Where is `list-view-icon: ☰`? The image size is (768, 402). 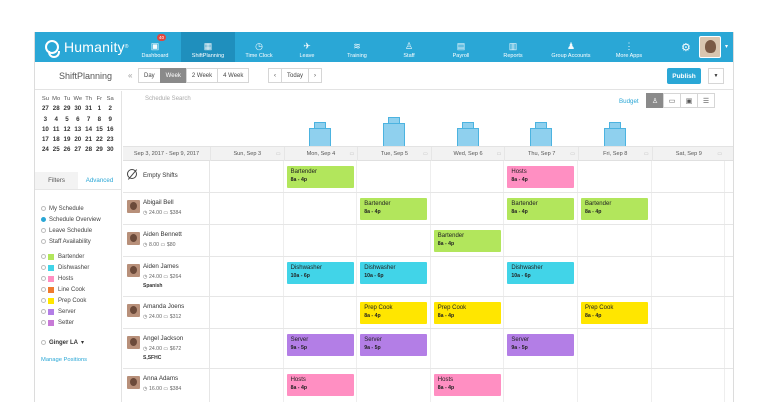
list-view-icon: ☰ is located at coordinates (706, 100).